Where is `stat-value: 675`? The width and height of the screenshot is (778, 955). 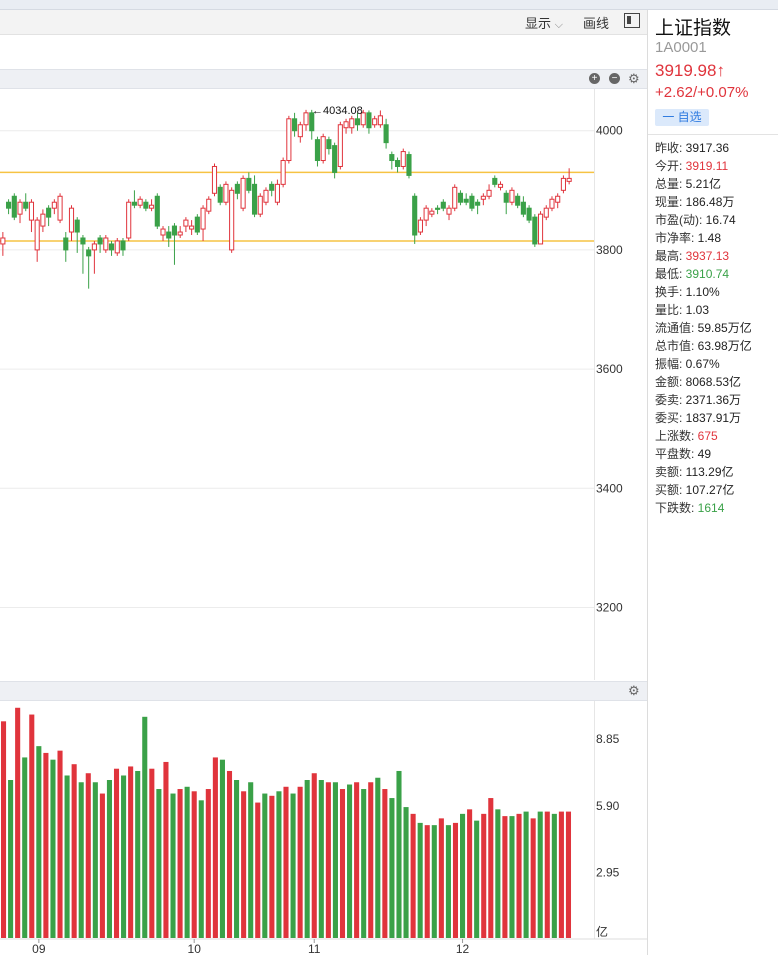
stat-value: 675 is located at coordinates (706, 436).